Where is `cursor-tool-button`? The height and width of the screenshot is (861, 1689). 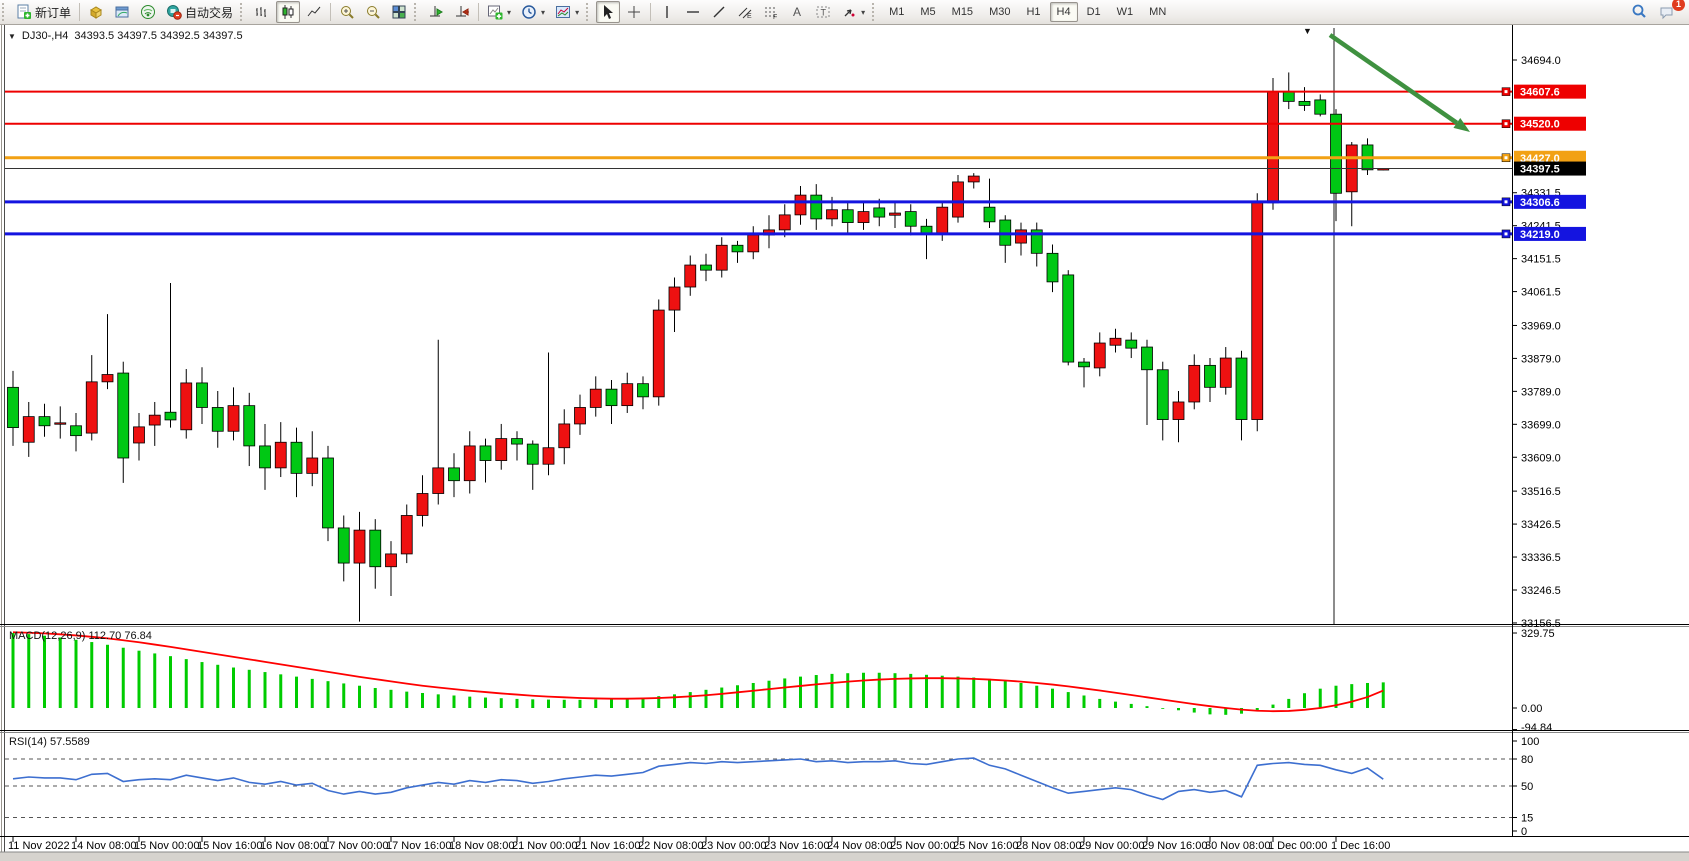
cursor-tool-button is located at coordinates (608, 12).